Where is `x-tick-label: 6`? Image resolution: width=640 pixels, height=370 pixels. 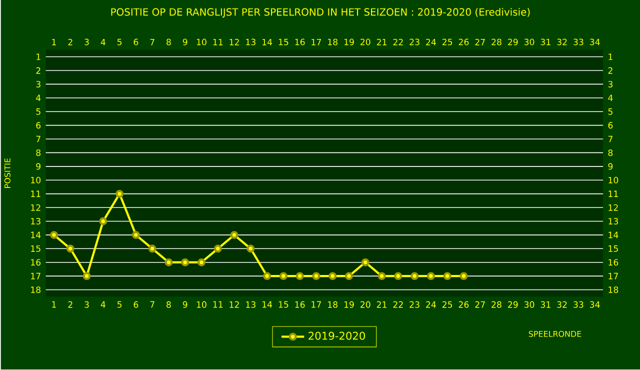
x-tick-label: 6 is located at coordinates (136, 42).